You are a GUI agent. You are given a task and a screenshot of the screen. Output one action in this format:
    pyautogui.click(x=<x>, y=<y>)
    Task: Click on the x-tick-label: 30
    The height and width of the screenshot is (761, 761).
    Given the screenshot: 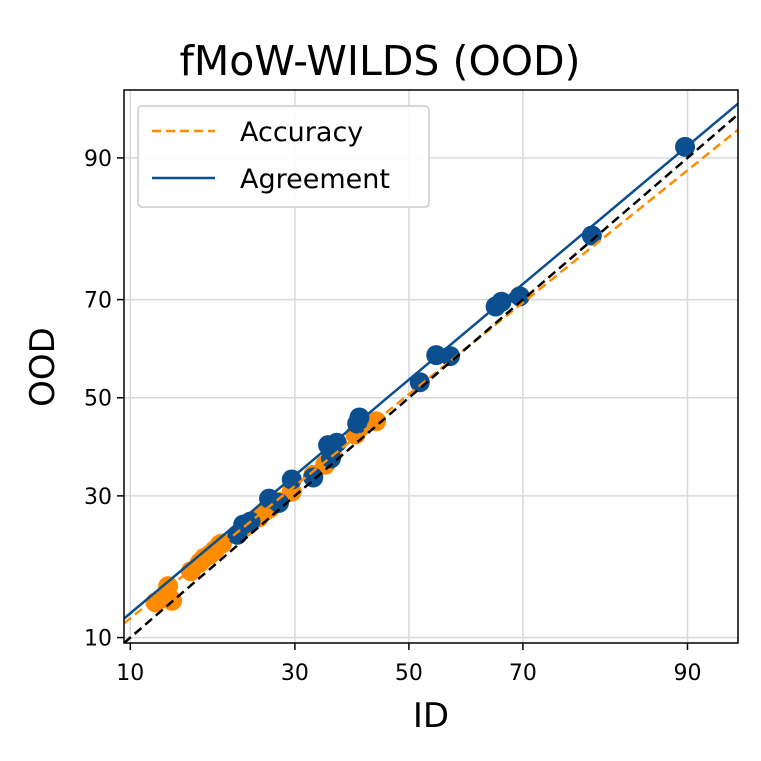 What is the action you would take?
    pyautogui.click(x=295, y=673)
    